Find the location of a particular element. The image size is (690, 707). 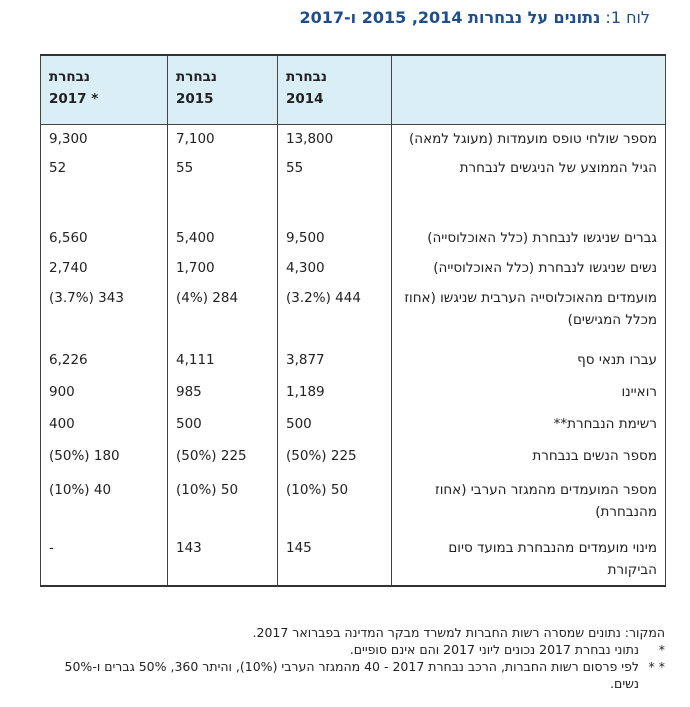

cell-2015: 500 is located at coordinates (222, 426).